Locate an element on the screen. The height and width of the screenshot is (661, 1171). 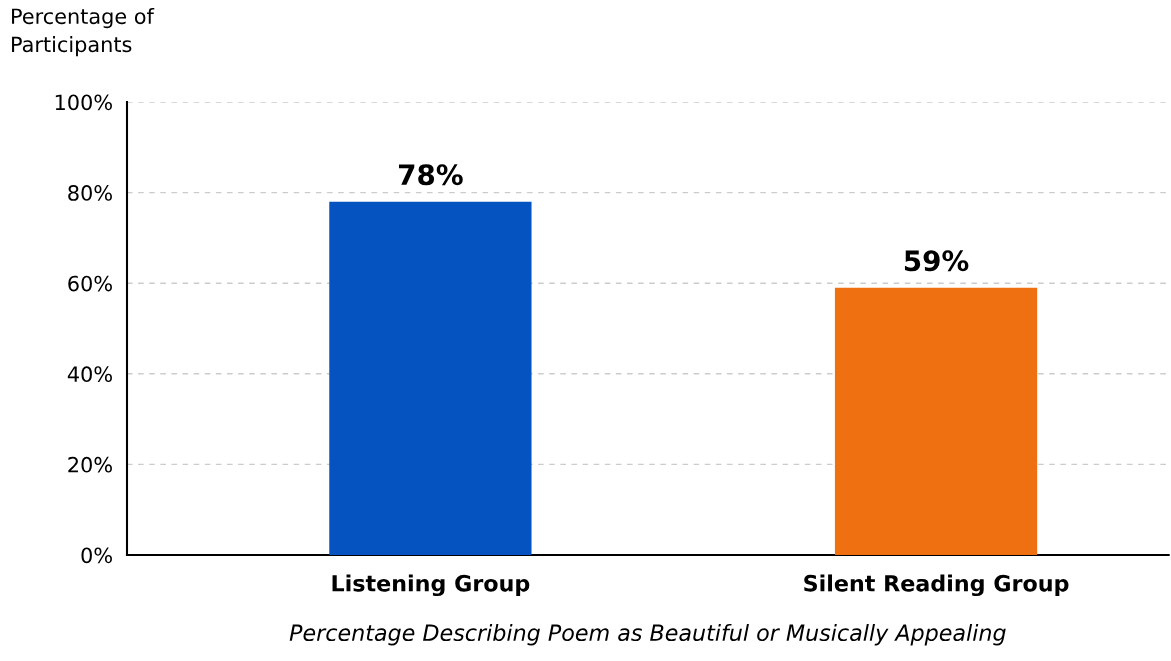
y-tick-label: 0% is located at coordinates (96, 555).